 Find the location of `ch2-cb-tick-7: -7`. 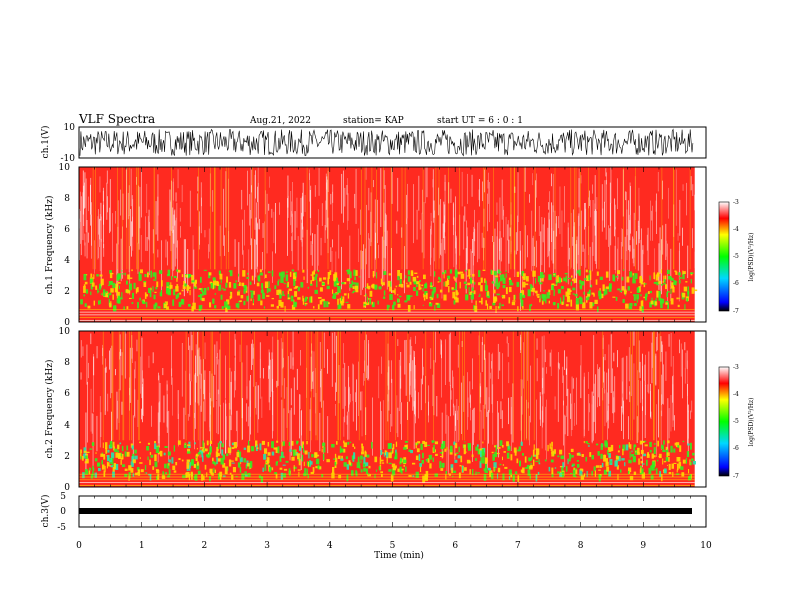

ch2-cb-tick-7: -7 is located at coordinates (736, 476).